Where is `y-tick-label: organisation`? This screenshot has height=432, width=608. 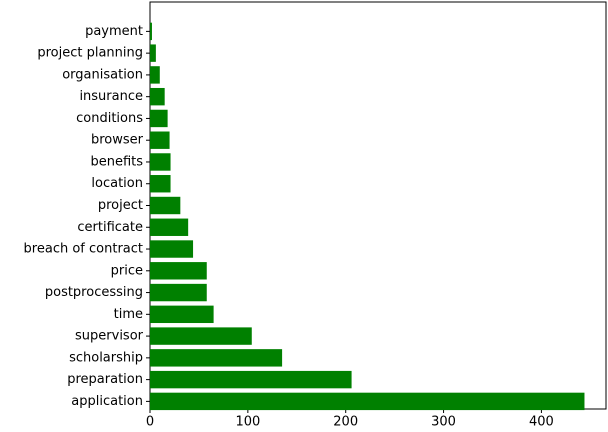 y-tick-label: organisation is located at coordinates (102, 74).